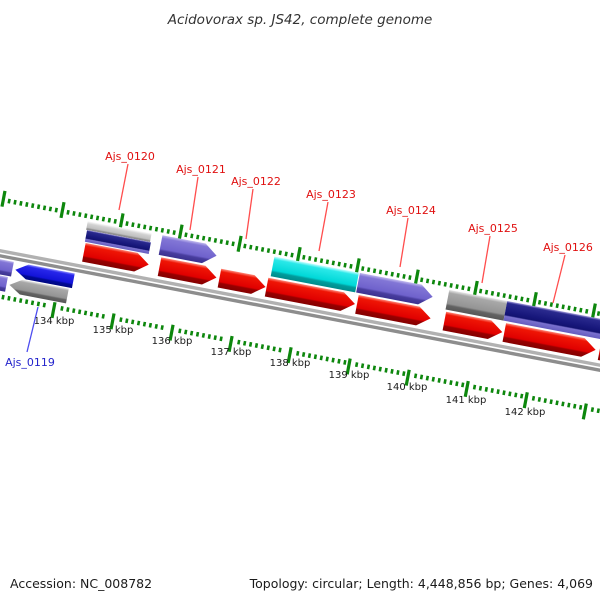  I want to click on ruler-label: 140 kbp, so click(407, 387).